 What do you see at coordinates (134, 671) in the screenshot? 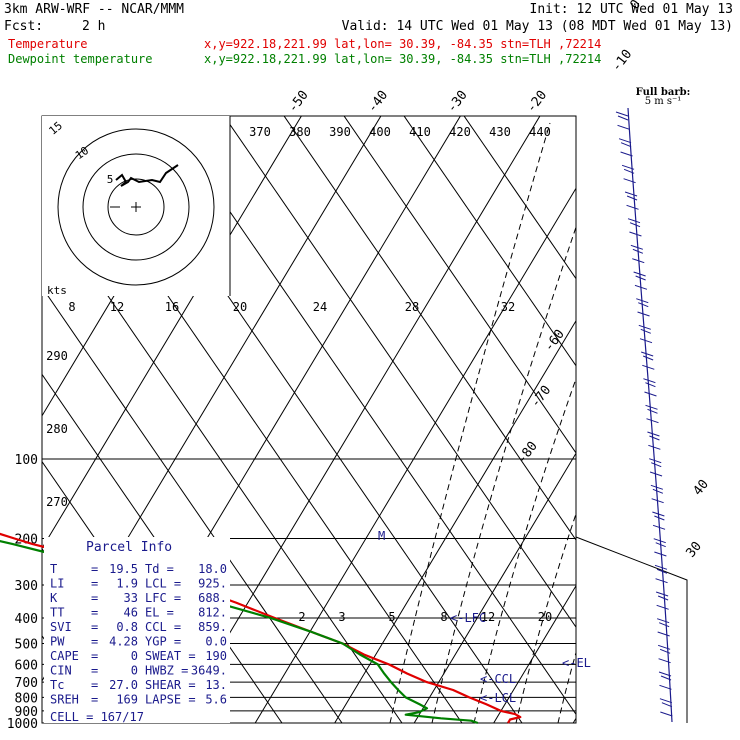
I see `parcel-row-value: 0` at bounding box center [134, 671].